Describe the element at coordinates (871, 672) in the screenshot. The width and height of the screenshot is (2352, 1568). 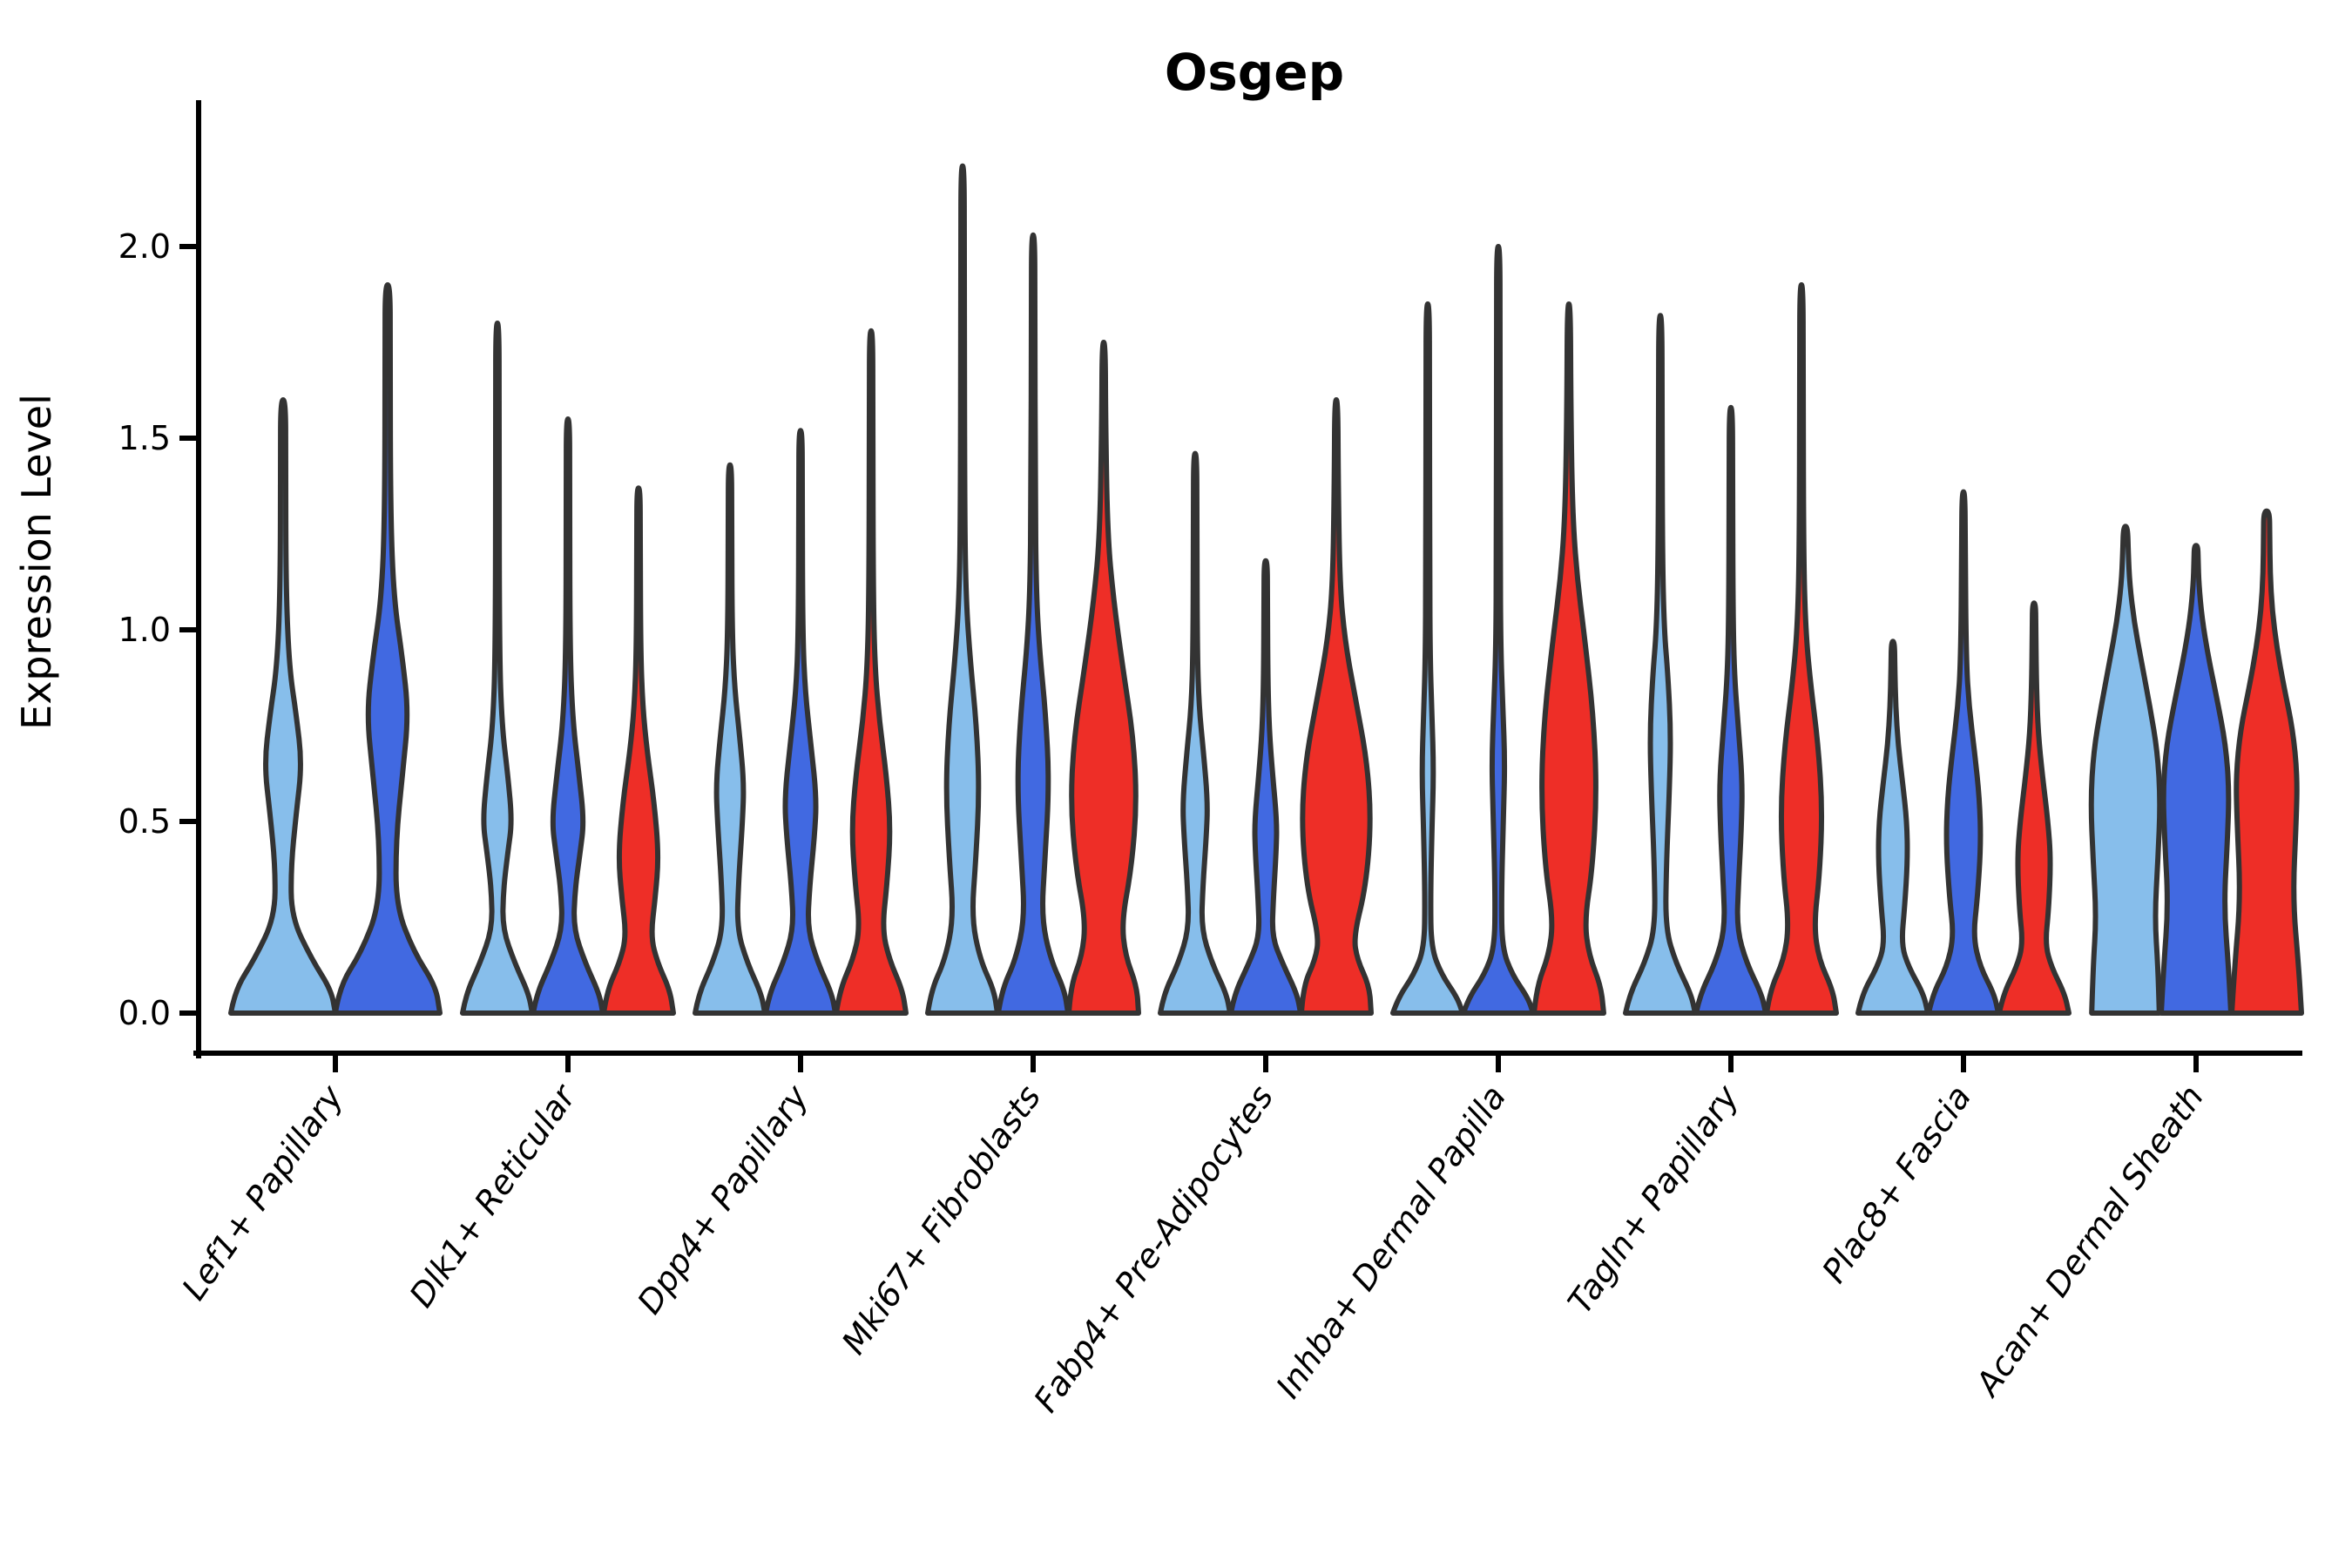
I see `violin-3-red` at that location.